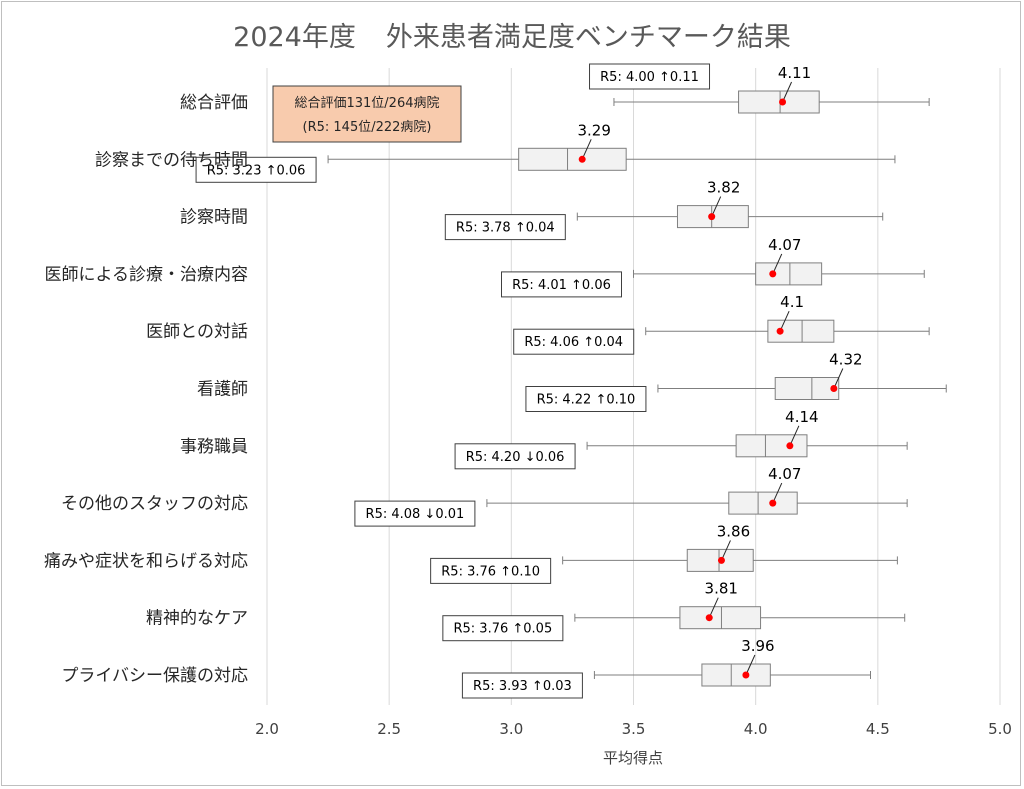  I want to click on value-label-9: 3.81, so click(721, 589).